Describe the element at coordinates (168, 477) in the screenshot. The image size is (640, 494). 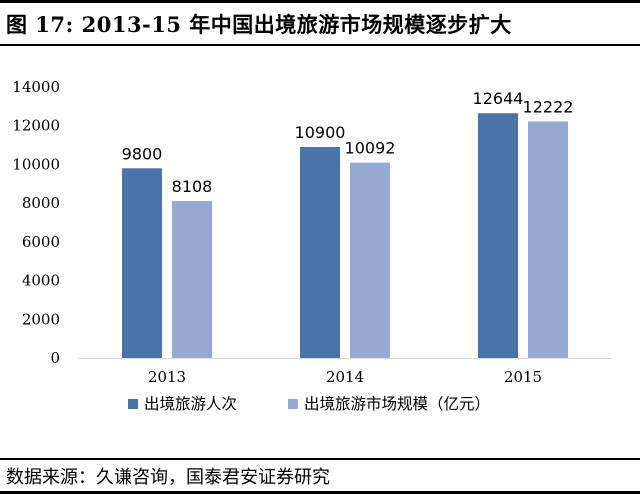
I see `source-note: 数据来源：久谦咨询，国泰君安证券研究` at that location.